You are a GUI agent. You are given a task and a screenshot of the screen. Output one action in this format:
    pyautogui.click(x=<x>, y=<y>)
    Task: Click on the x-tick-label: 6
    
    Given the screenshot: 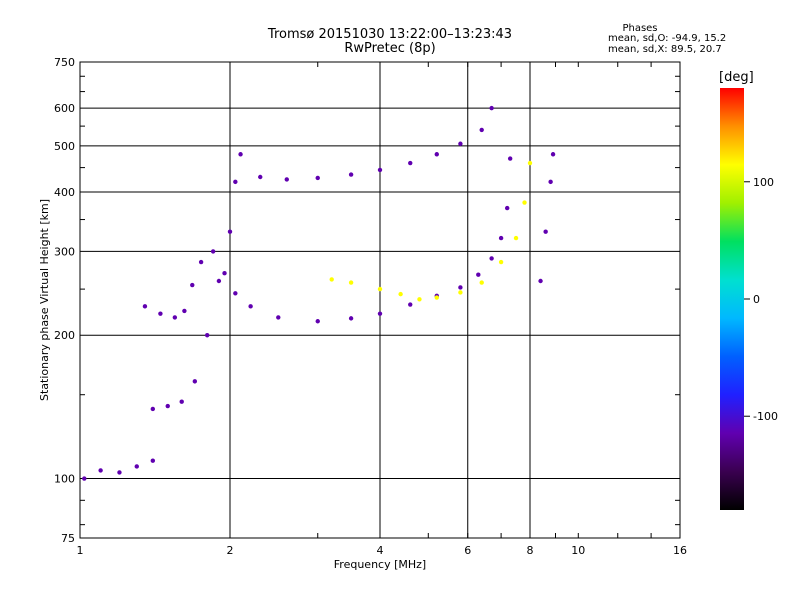 What is the action you would take?
    pyautogui.click(x=467, y=550)
    